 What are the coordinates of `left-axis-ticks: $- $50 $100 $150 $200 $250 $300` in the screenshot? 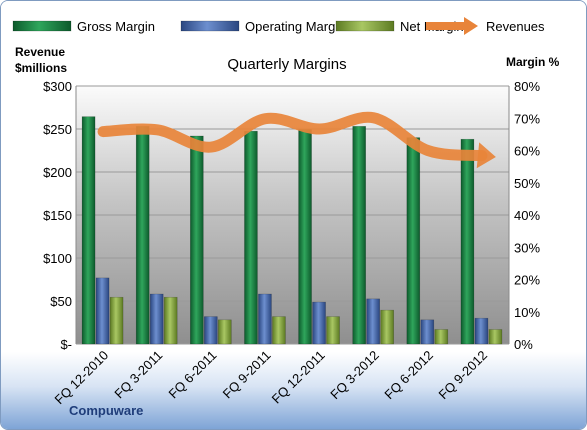 It's located at (57, 215).